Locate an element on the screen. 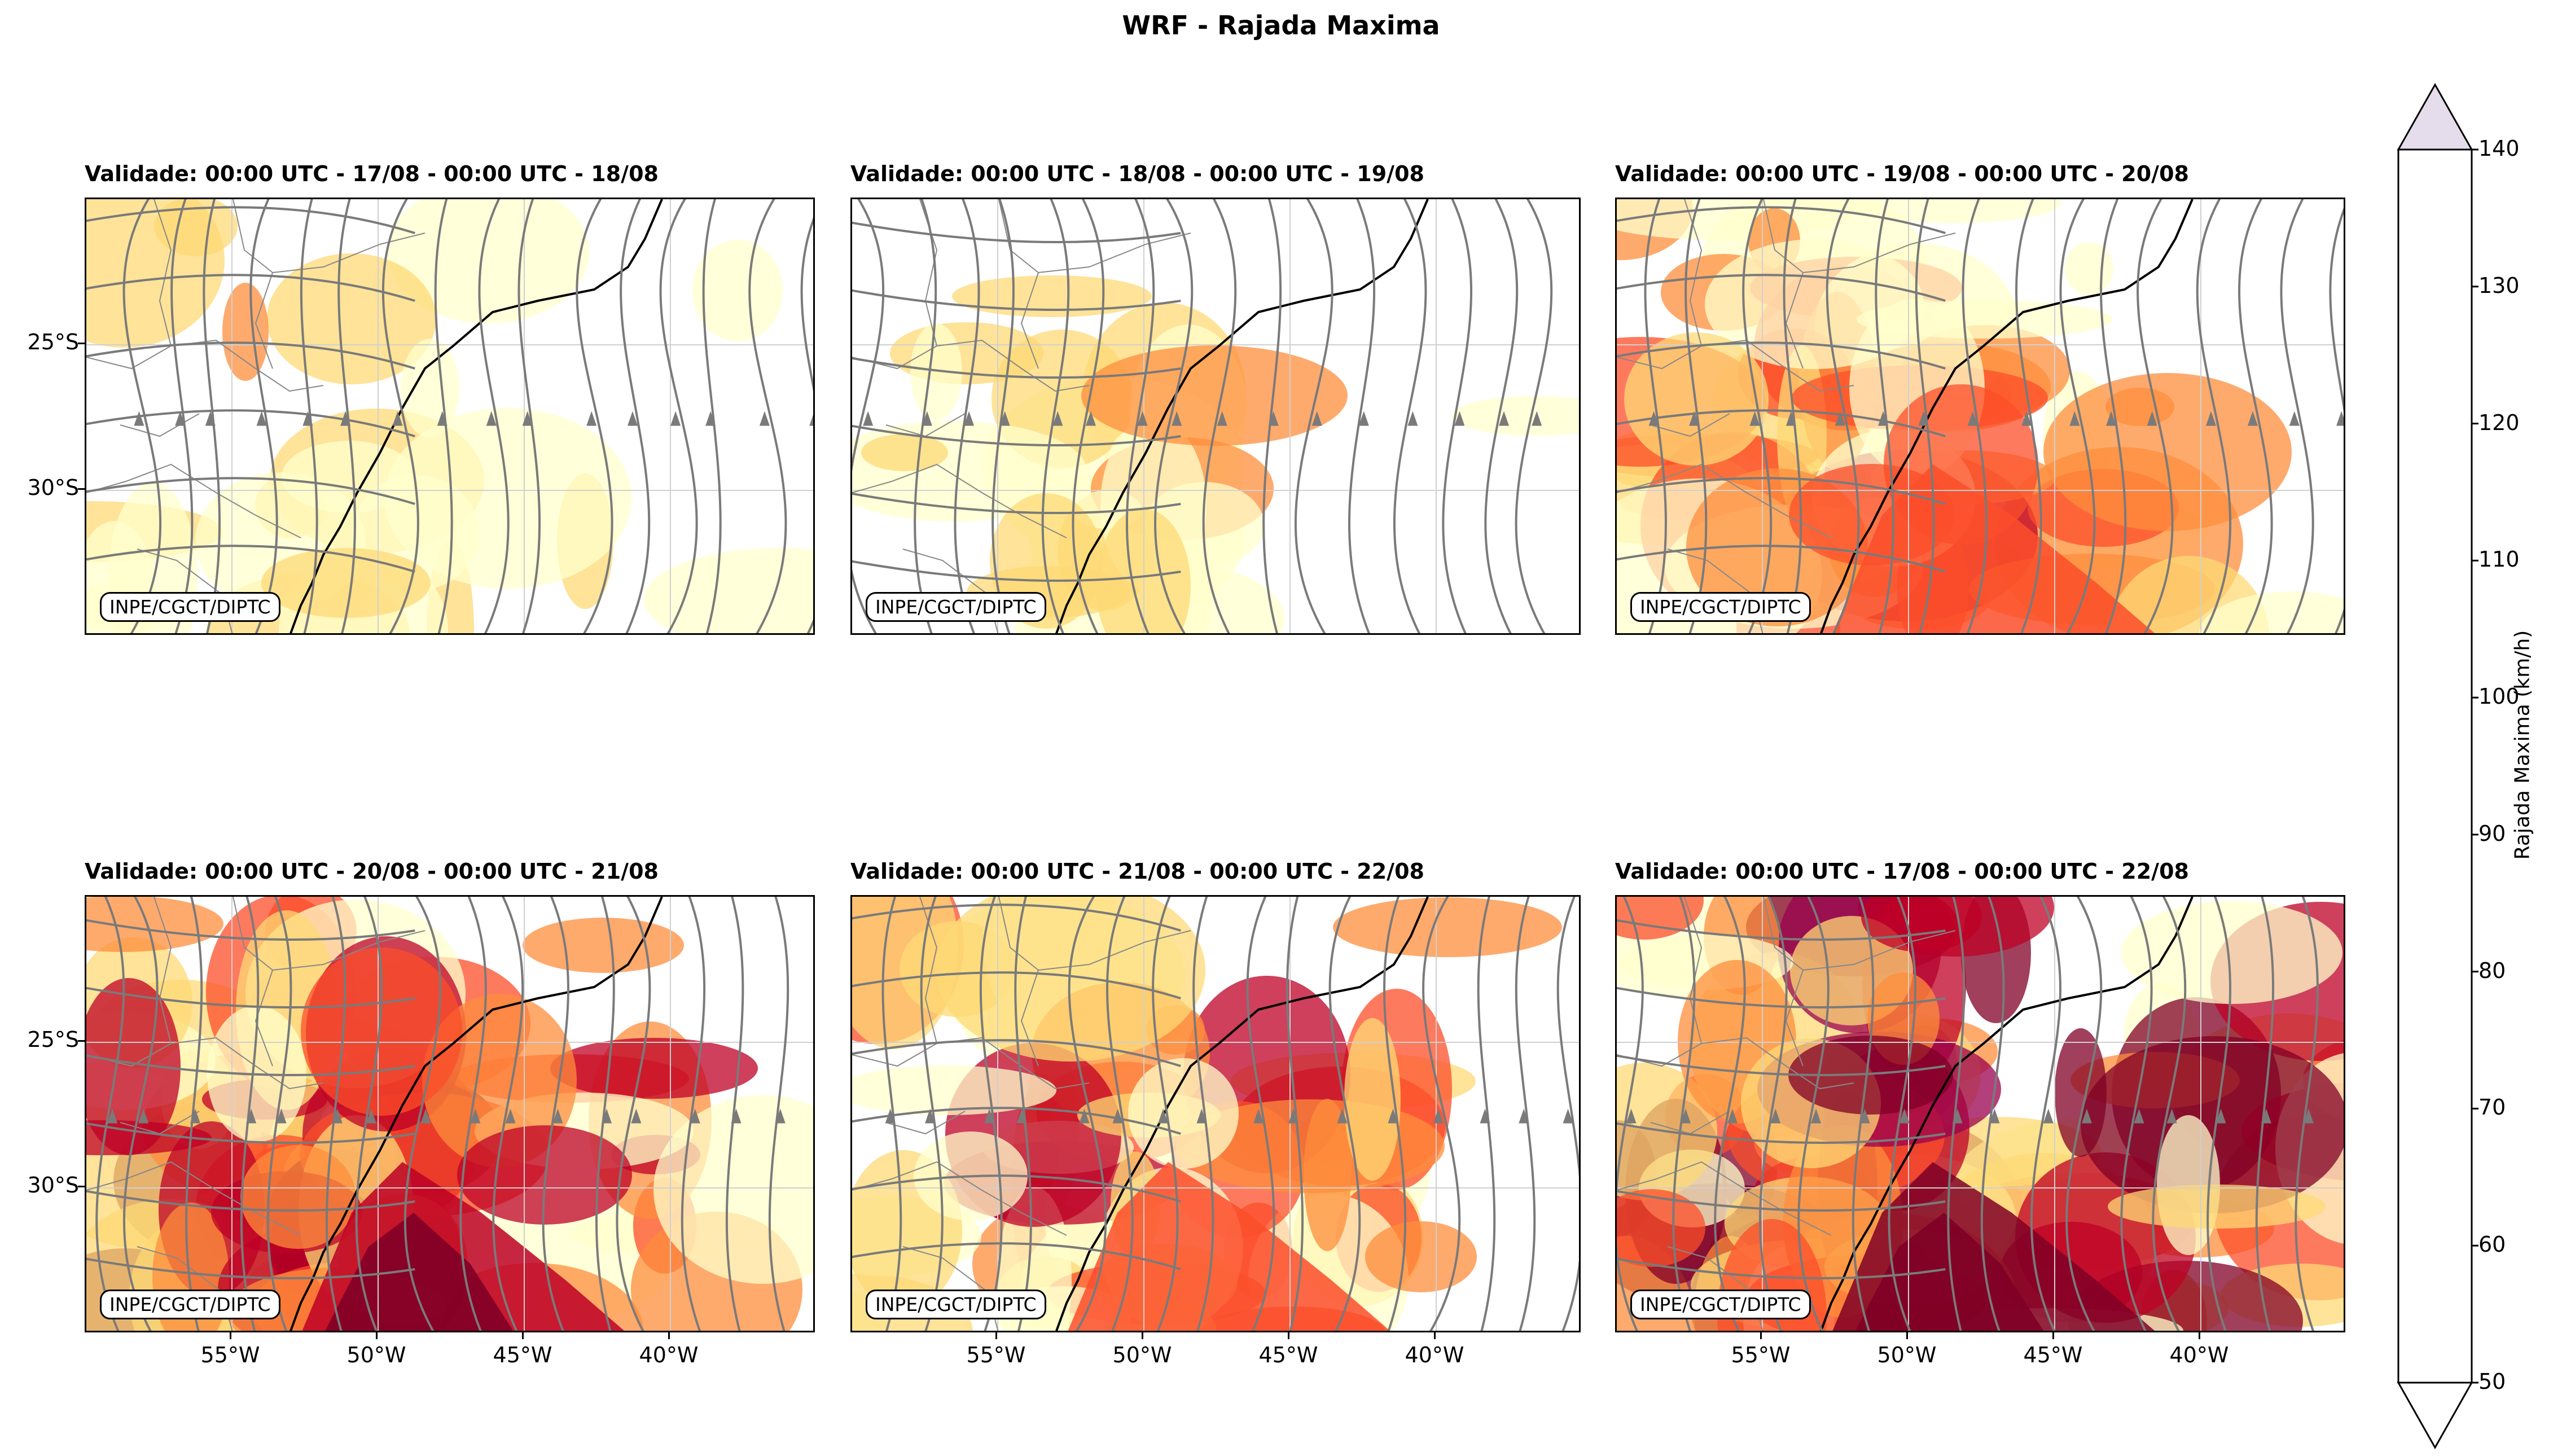 The height and width of the screenshot is (1456, 2562). lon-tick-label: 40°W is located at coordinates (1434, 1355).